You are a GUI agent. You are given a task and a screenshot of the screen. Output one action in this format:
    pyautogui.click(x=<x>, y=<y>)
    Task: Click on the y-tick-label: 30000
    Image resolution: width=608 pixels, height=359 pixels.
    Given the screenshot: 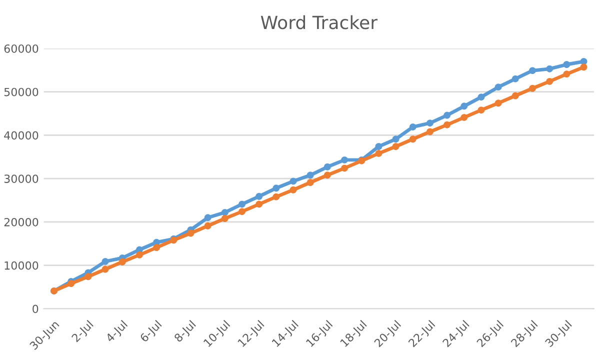 What is the action you would take?
    pyautogui.click(x=21, y=178)
    